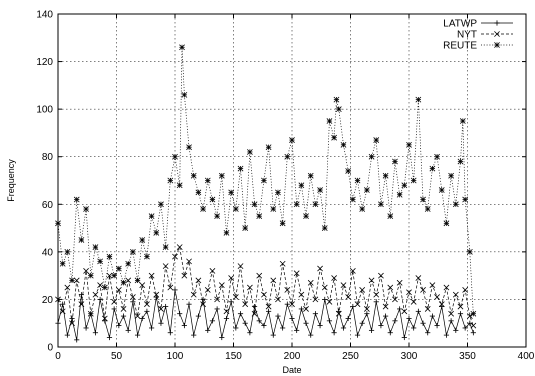  What do you see at coordinates (350, 356) in the screenshot?
I see `x-tick-label: 250` at bounding box center [350, 356].